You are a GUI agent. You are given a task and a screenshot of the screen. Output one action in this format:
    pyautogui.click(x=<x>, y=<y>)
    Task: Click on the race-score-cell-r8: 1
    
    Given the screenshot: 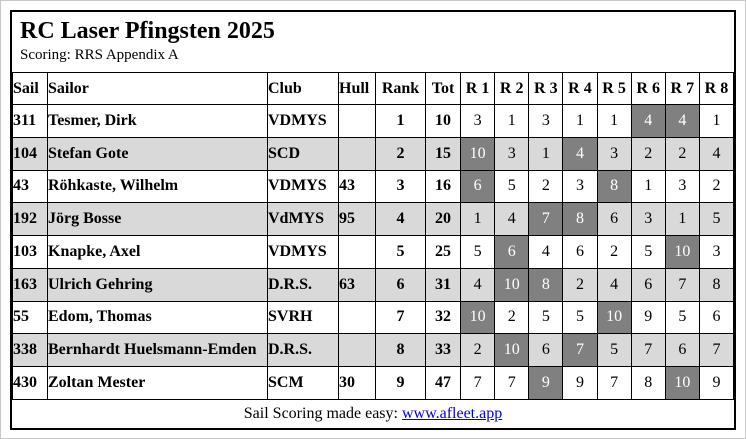 What is the action you would take?
    pyautogui.click(x=716, y=121)
    